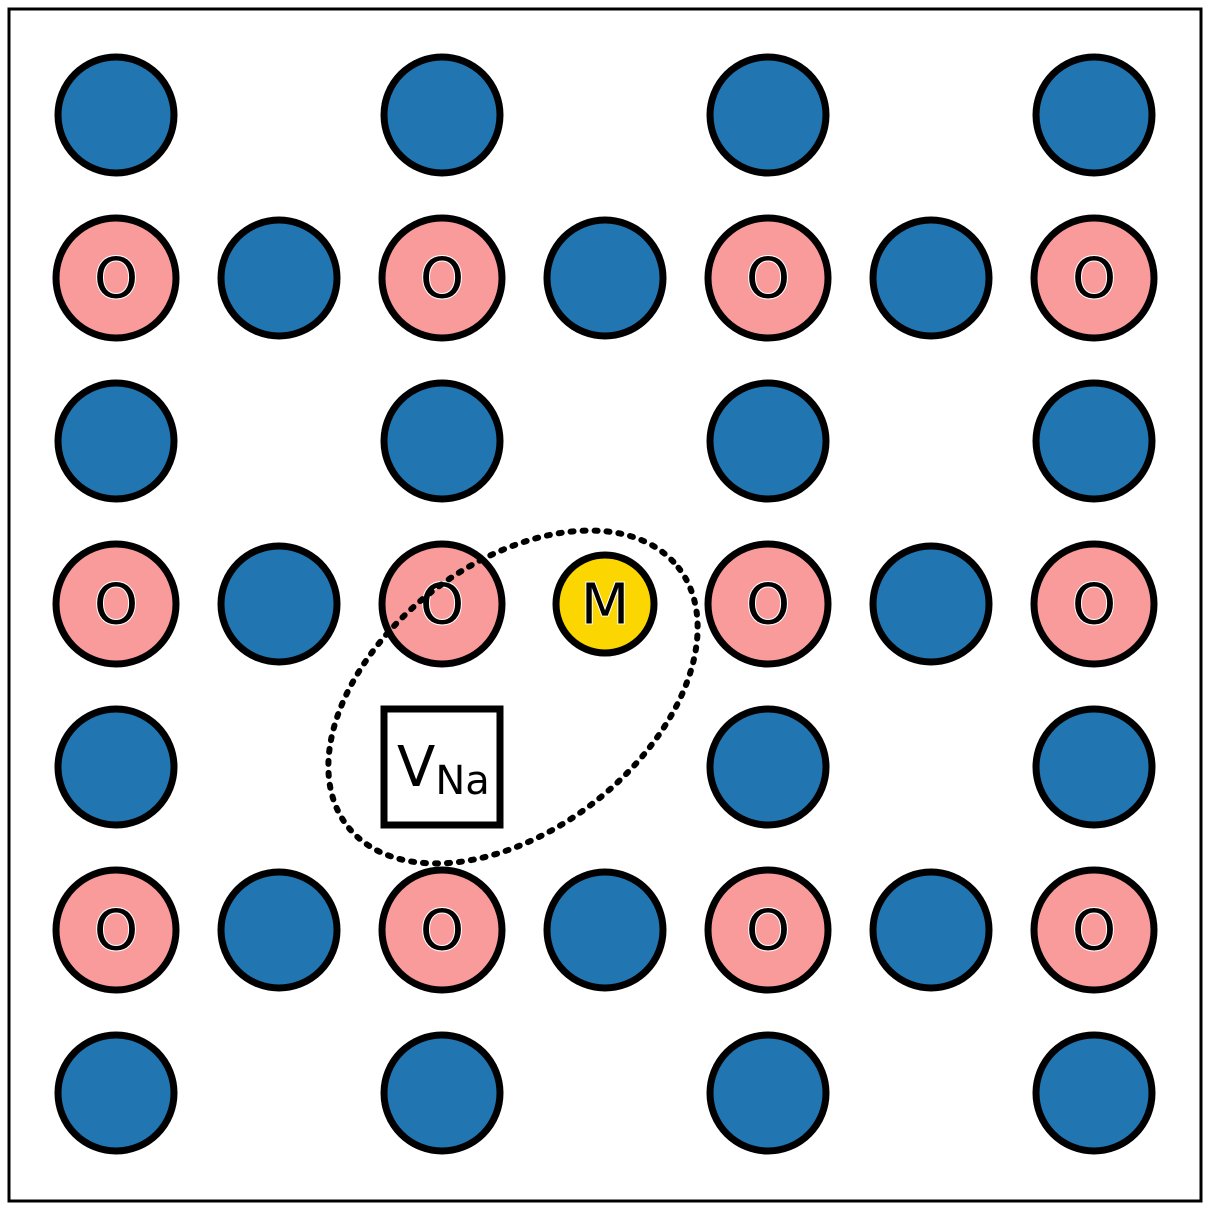  I want to click on dopant-label: M, so click(605, 605).